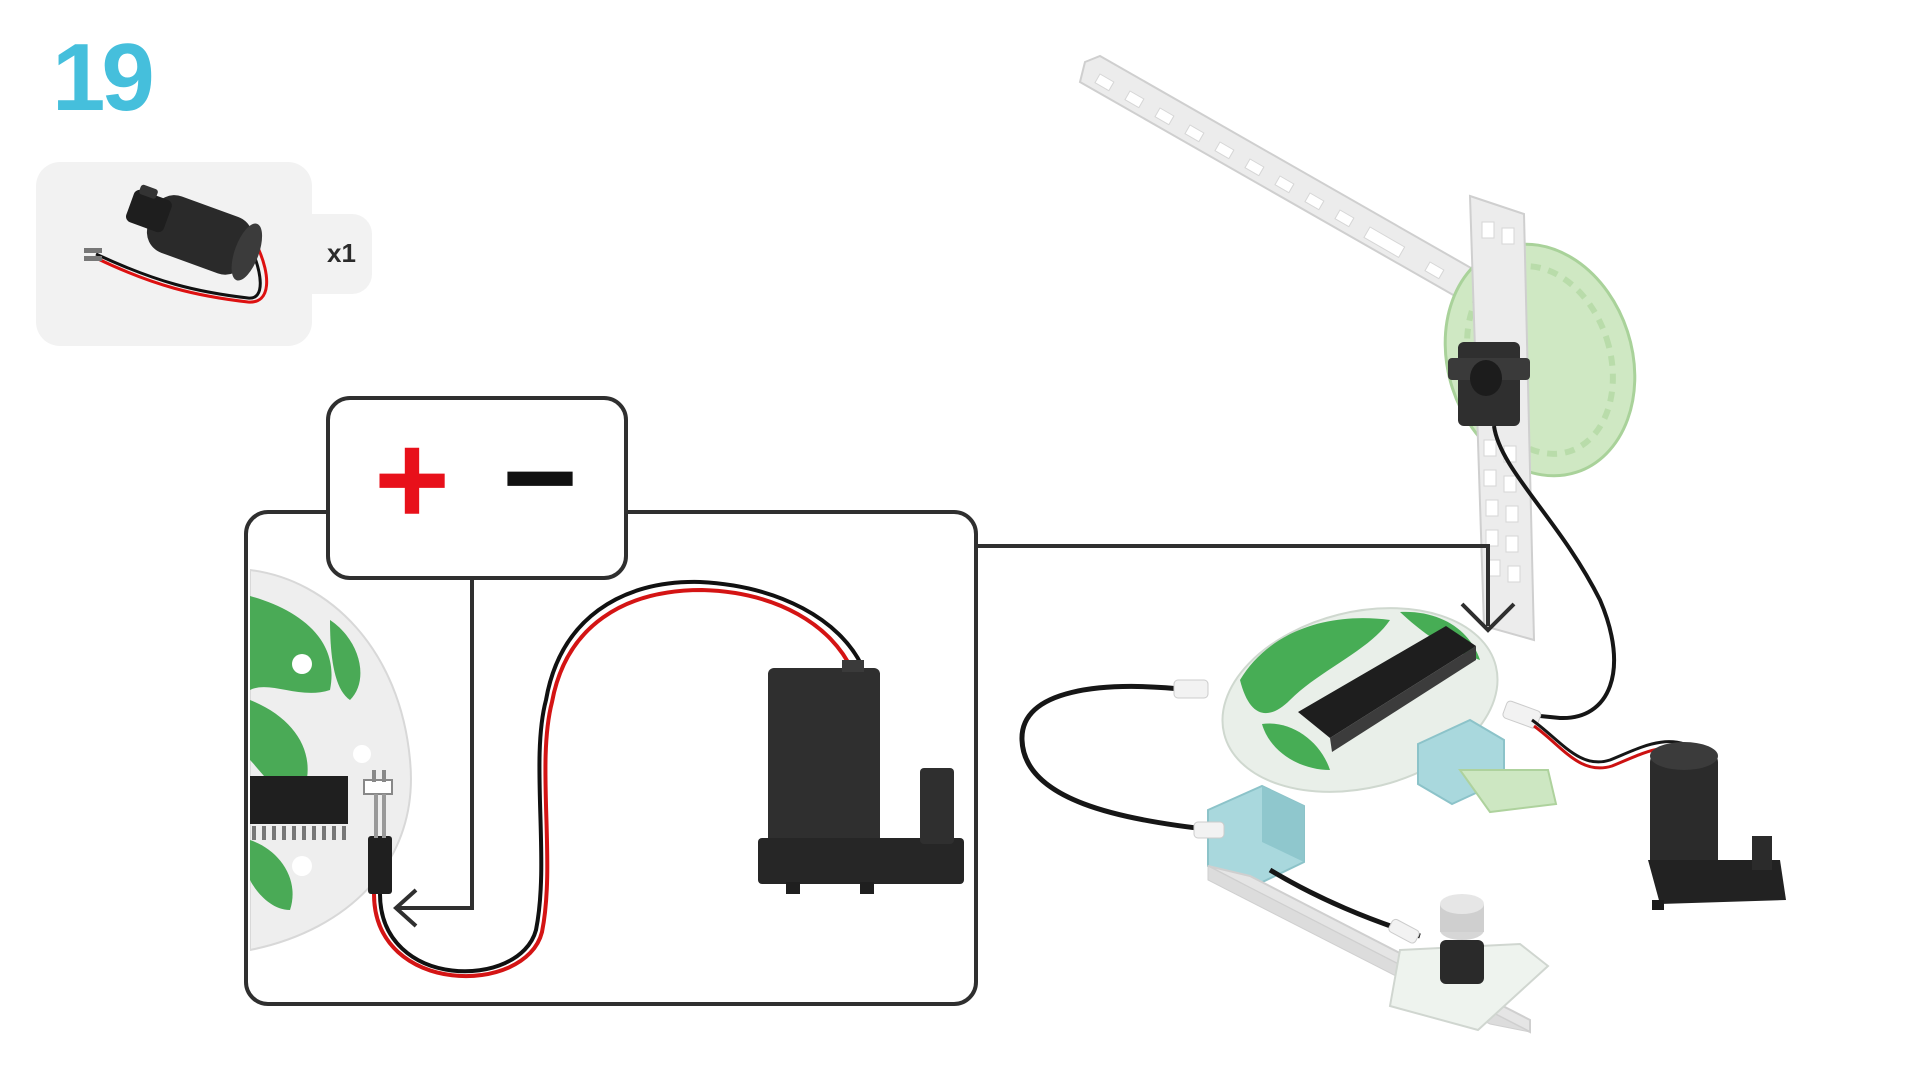 This screenshot has width=1920, height=1080. I want to click on water-pump-icon, so click(176, 244).